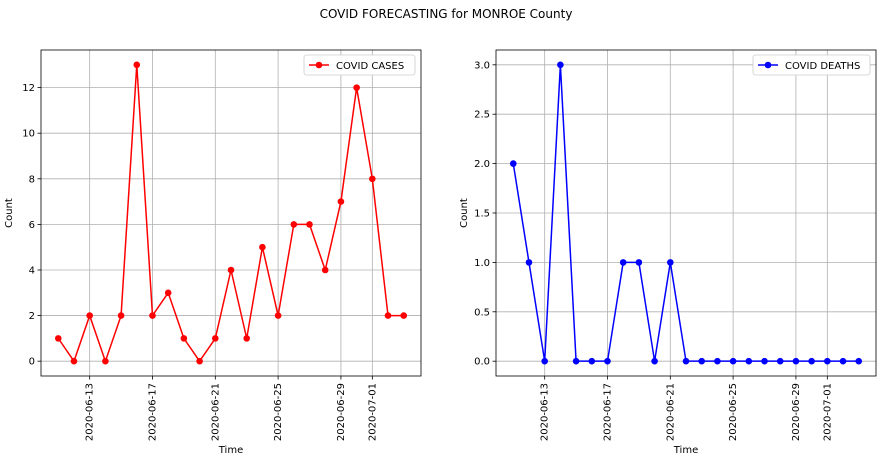 The width and height of the screenshot is (885, 462). What do you see at coordinates (482, 312) in the screenshot?
I see `y-tick-label: 0.5` at bounding box center [482, 312].